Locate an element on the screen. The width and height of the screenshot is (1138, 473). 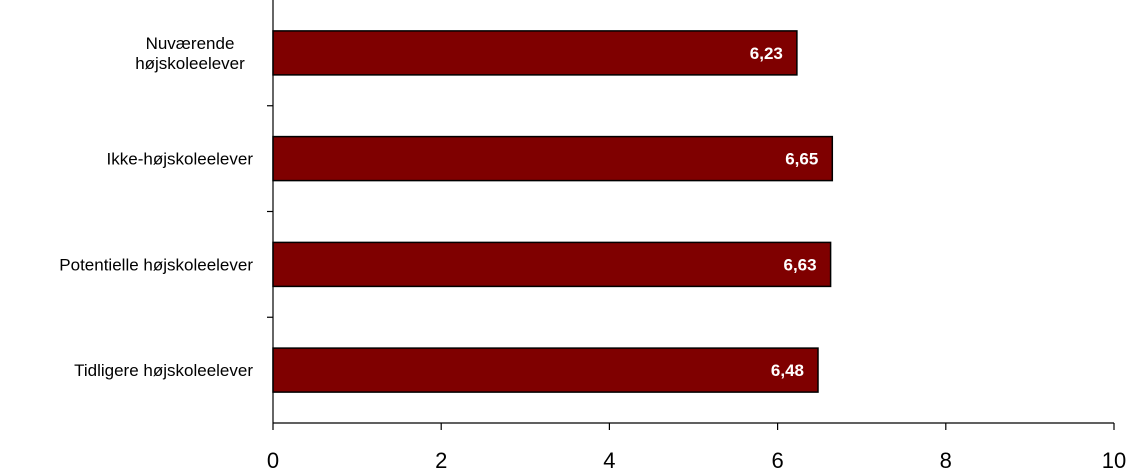
category-label-line: Ikke-højskoleelever is located at coordinates (180, 159).